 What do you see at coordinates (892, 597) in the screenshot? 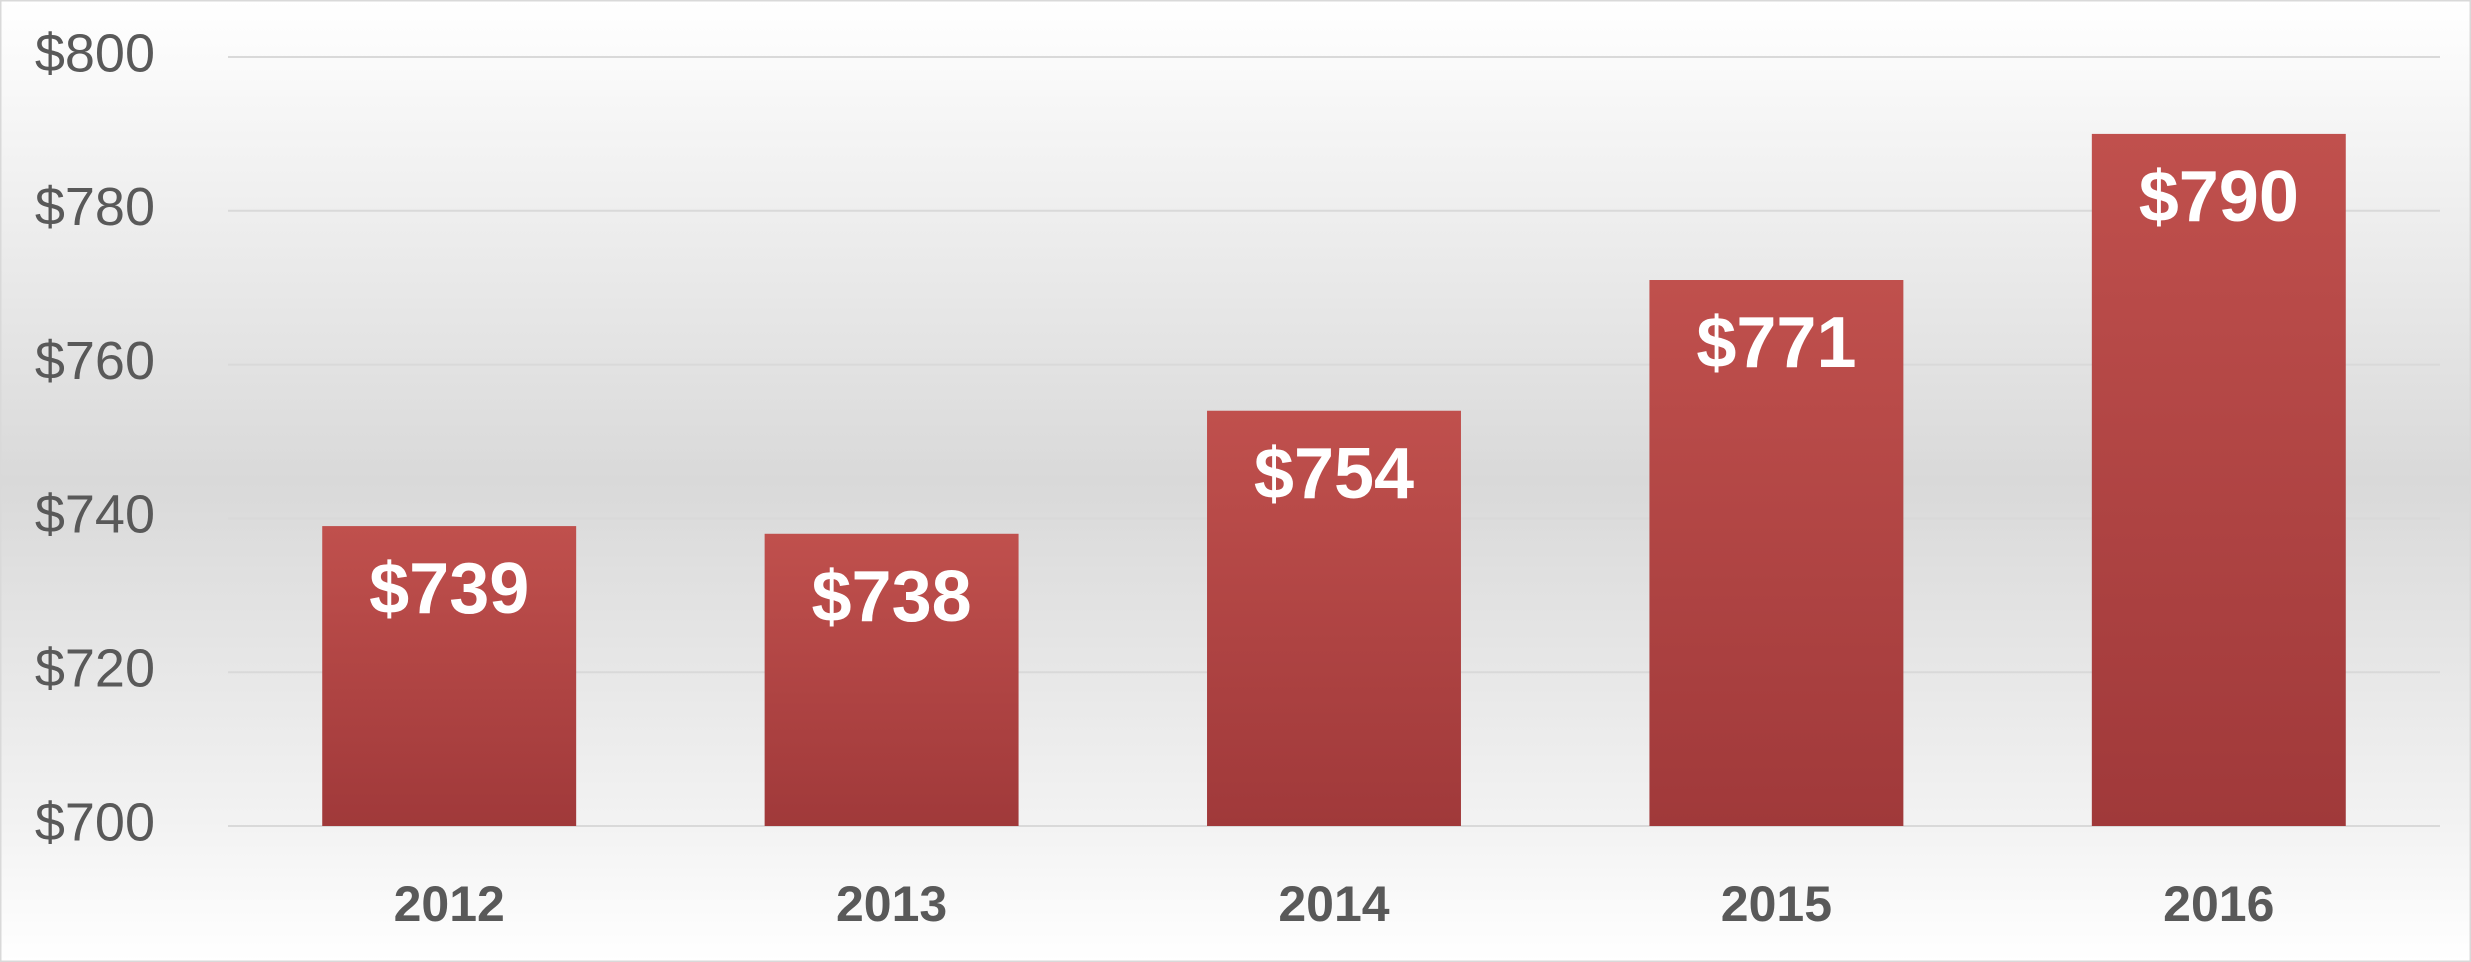
I see `data-label: $738` at bounding box center [892, 597].